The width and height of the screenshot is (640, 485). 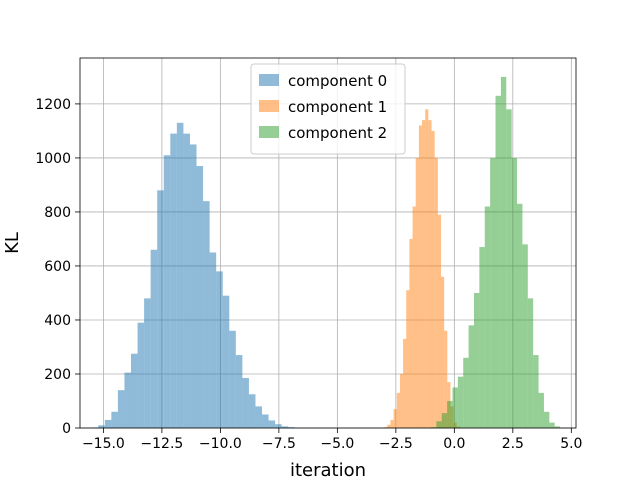 I want to click on y-tick-label: 400, so click(x=57, y=321).